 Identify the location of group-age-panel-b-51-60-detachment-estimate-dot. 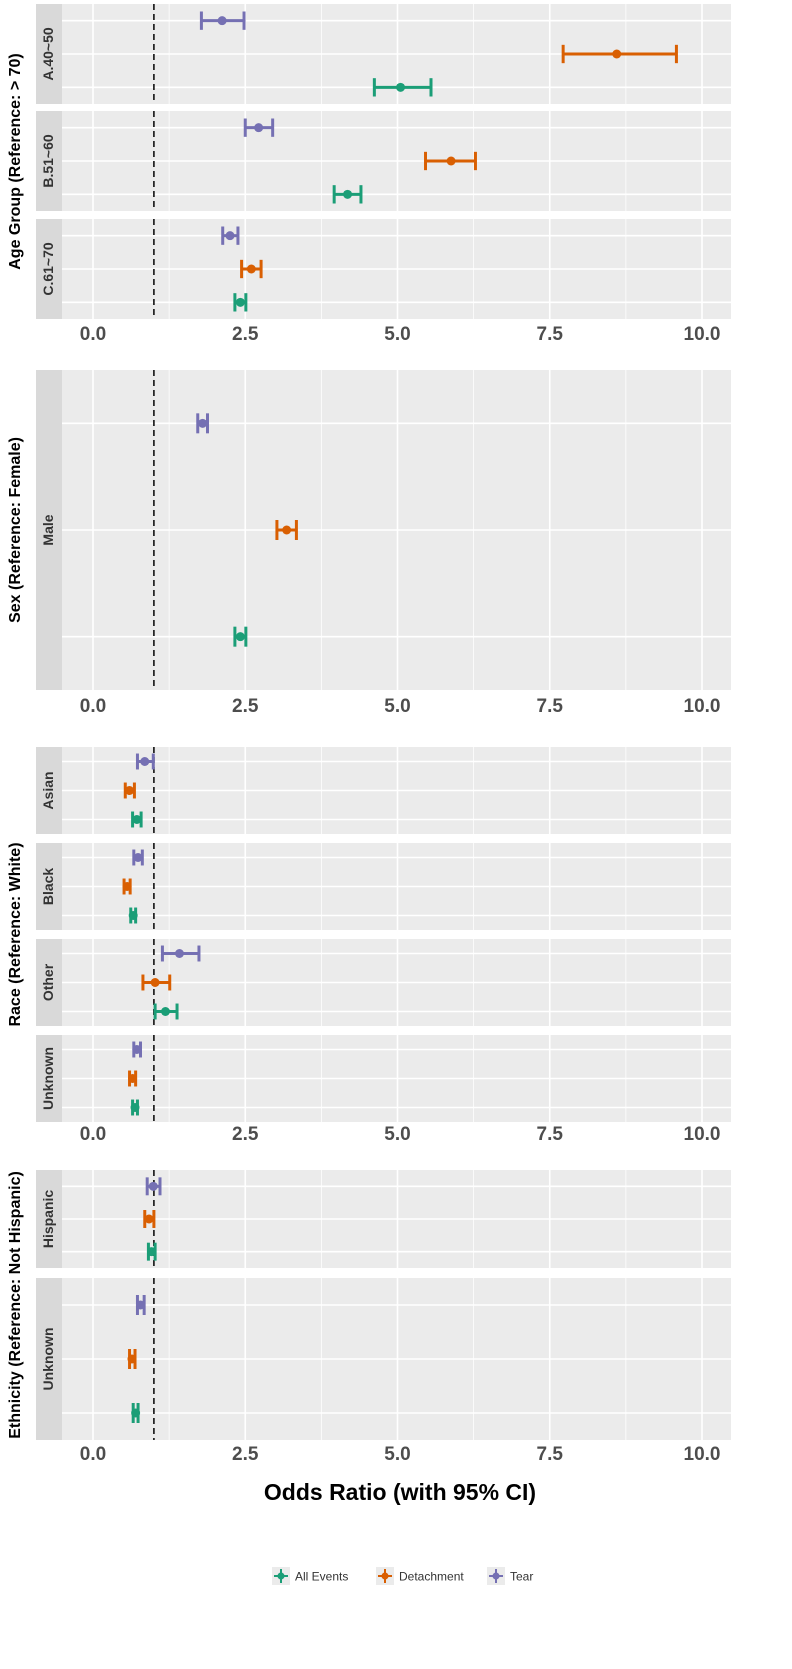
(451, 161).